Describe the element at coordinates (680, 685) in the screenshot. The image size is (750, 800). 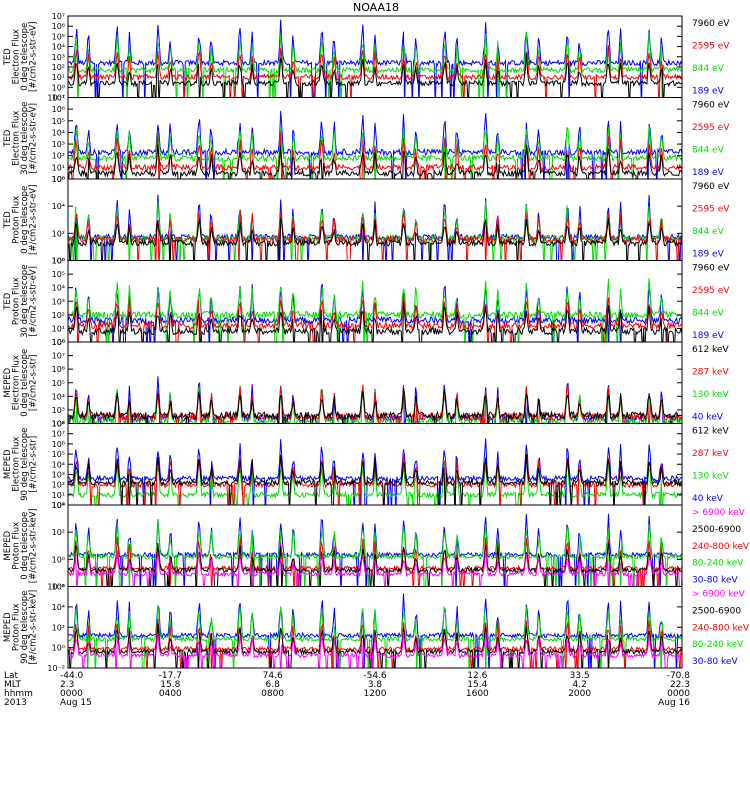
I see `x-tick-label: 22.3` at that location.